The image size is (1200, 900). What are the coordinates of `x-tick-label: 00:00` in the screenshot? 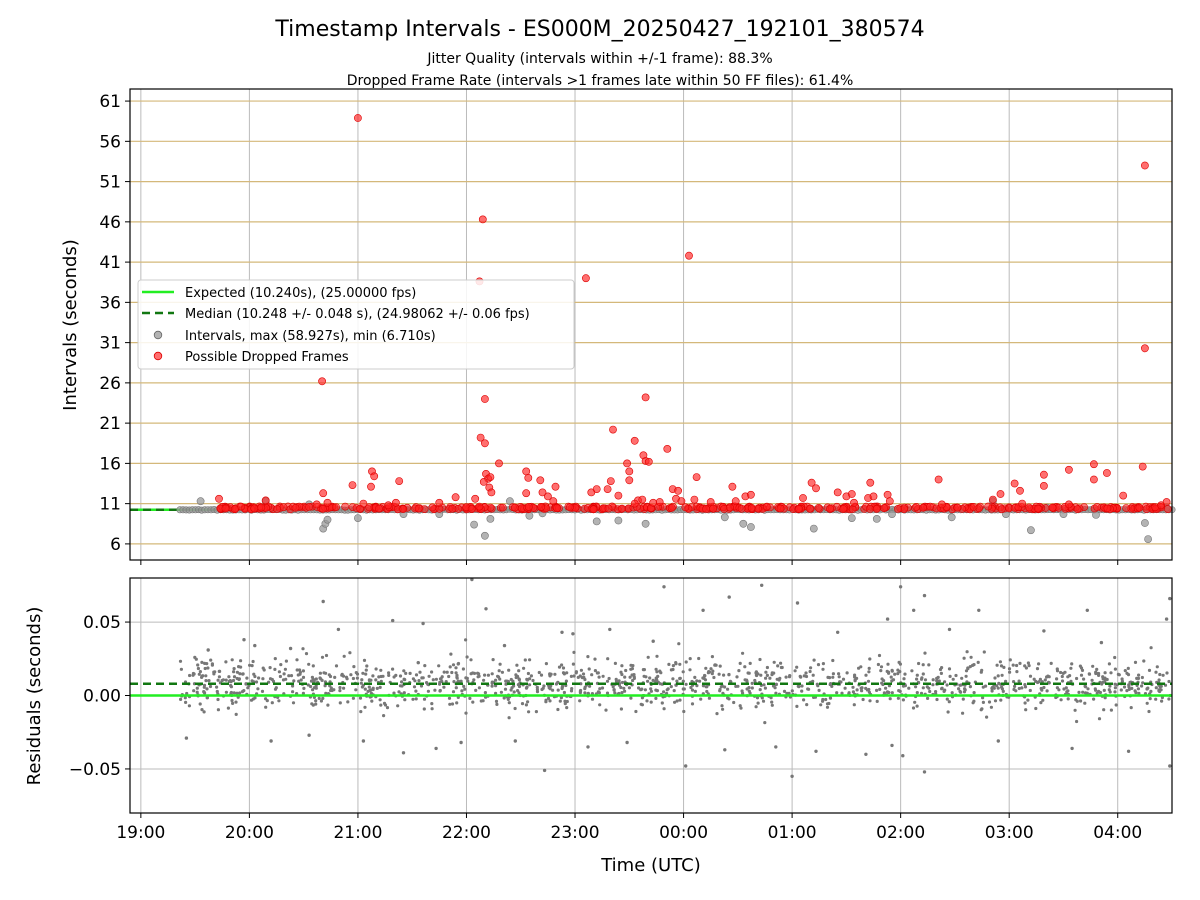 It's located at (683, 833).